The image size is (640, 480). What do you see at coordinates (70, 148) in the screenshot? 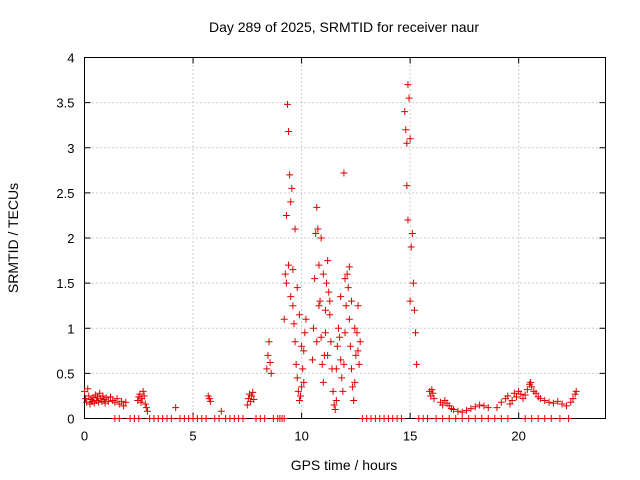
I see `y-tick-label: 3` at bounding box center [70, 148].